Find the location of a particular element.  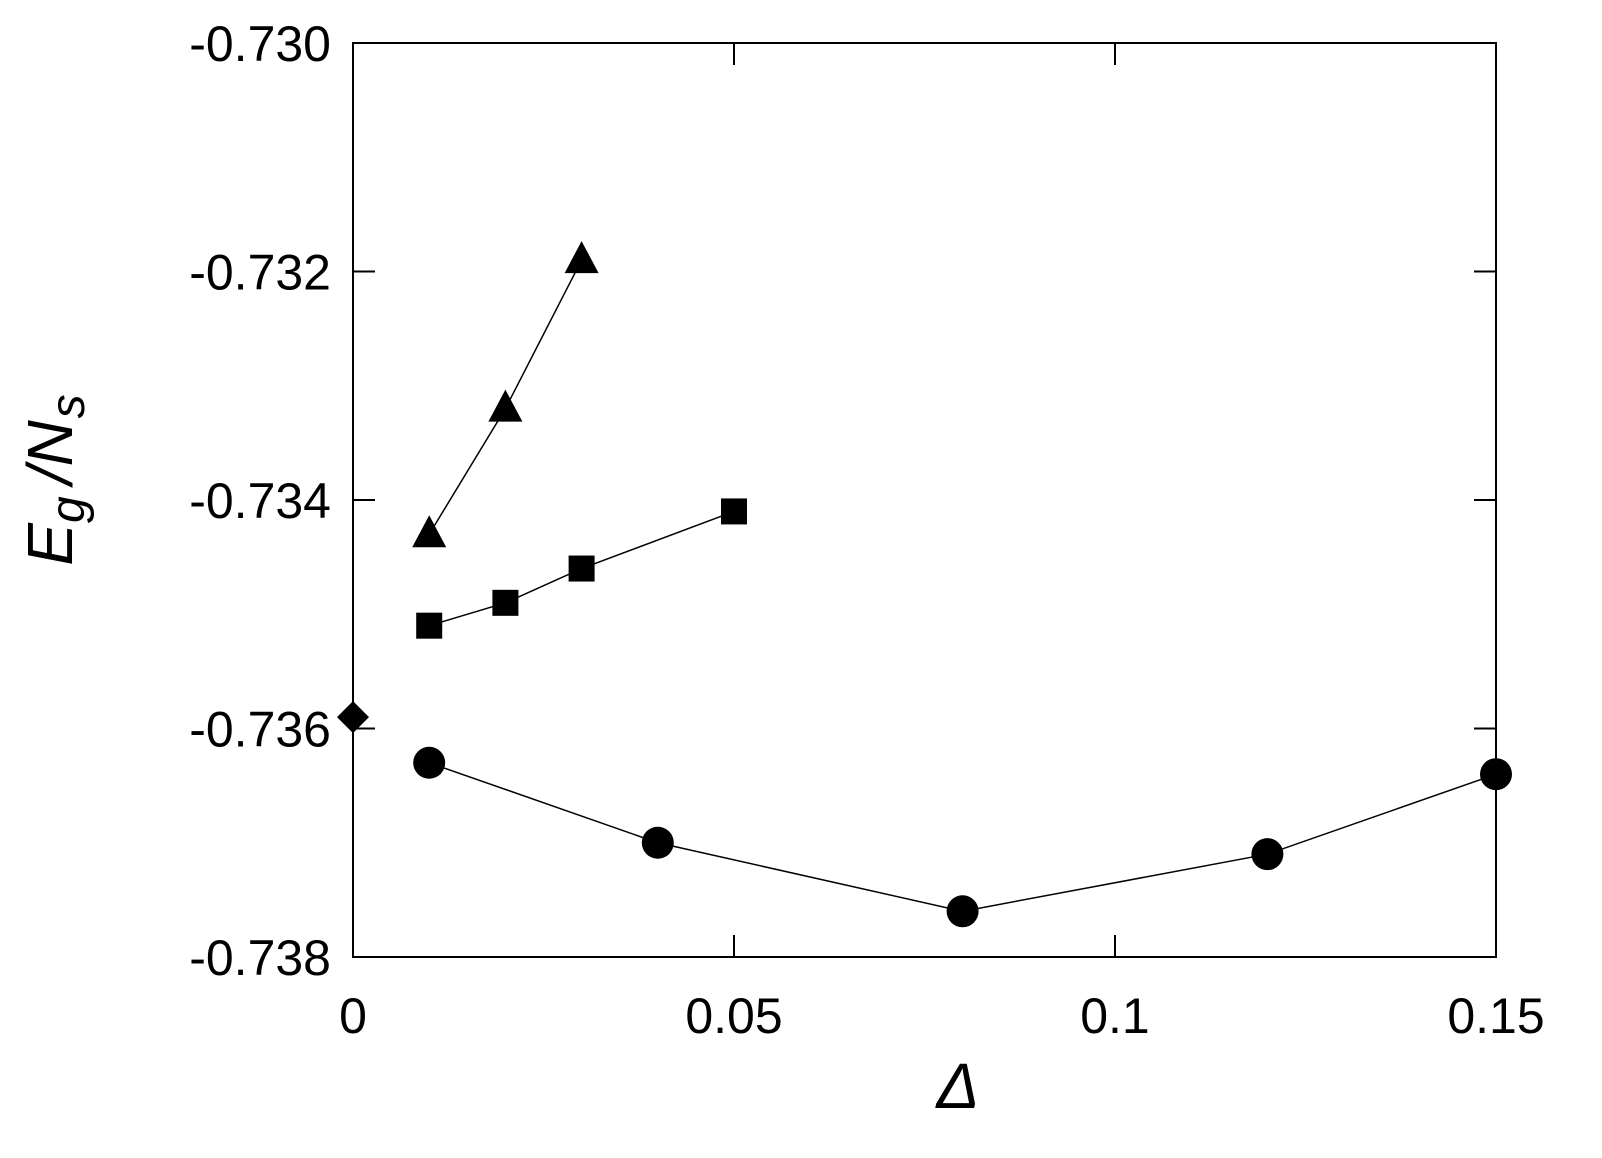

diamond-series is located at coordinates (353, 717).